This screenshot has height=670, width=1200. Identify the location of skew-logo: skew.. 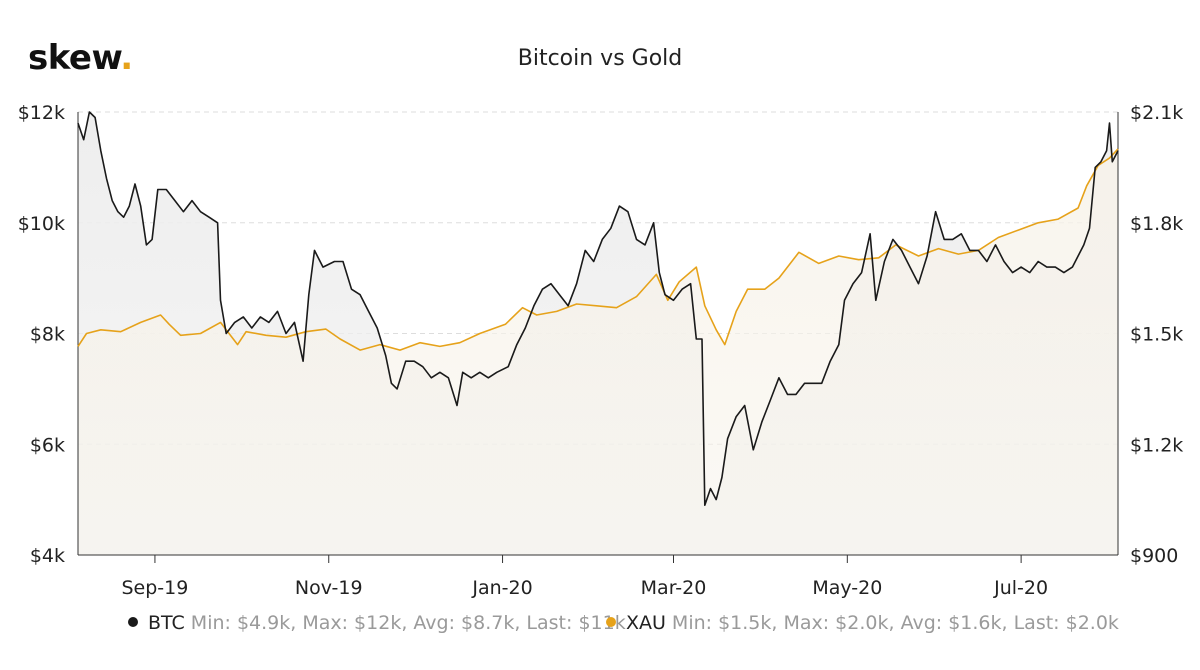
(80, 58).